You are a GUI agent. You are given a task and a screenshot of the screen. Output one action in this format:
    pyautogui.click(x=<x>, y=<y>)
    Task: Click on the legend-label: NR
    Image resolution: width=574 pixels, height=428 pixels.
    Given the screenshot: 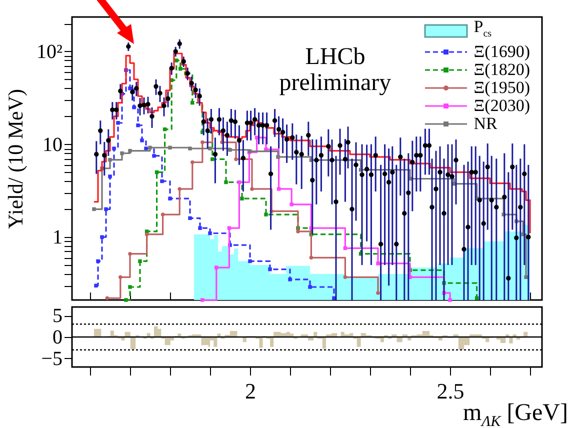 What is the action you would take?
    pyautogui.click(x=486, y=124)
    